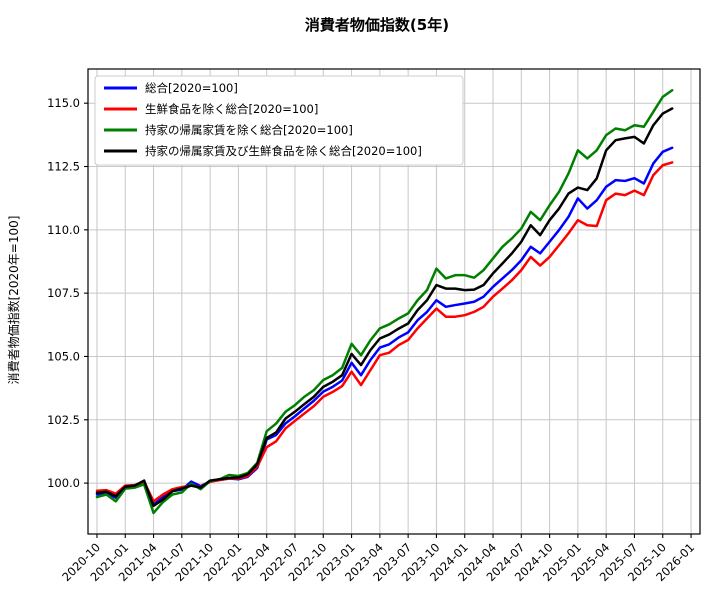  What do you see at coordinates (249, 130) in the screenshot?
I see `legend-item-label: 持家の帰属家賃を除く総合[2020=100]` at bounding box center [249, 130].